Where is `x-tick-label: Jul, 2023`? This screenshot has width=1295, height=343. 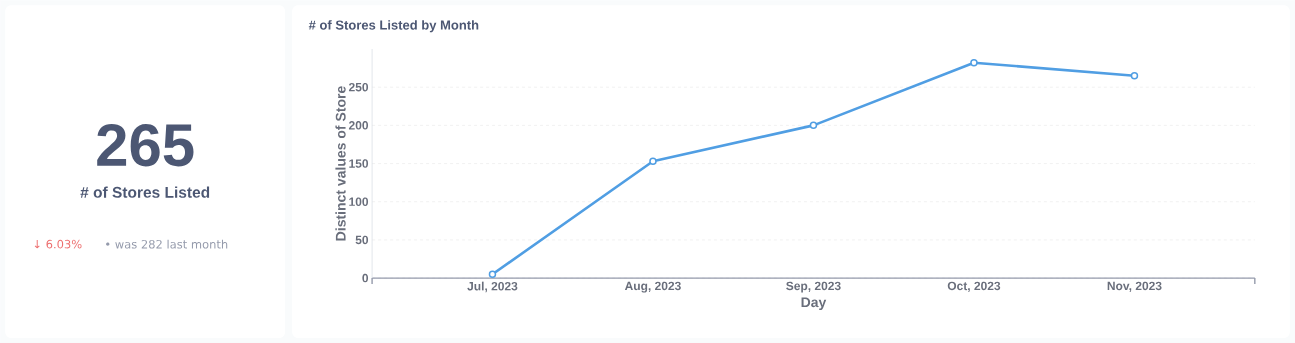
x-tick-label: Jul, 2023 is located at coordinates (492, 287).